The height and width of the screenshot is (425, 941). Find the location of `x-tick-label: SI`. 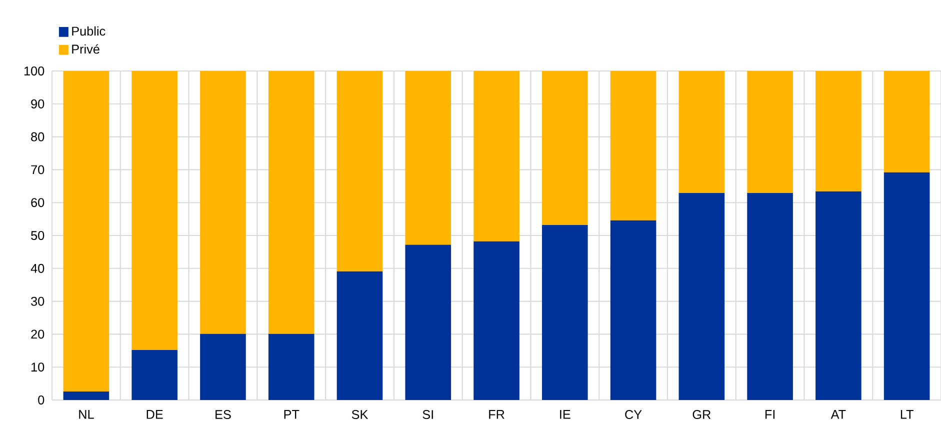

x-tick-label: SI is located at coordinates (427, 415).